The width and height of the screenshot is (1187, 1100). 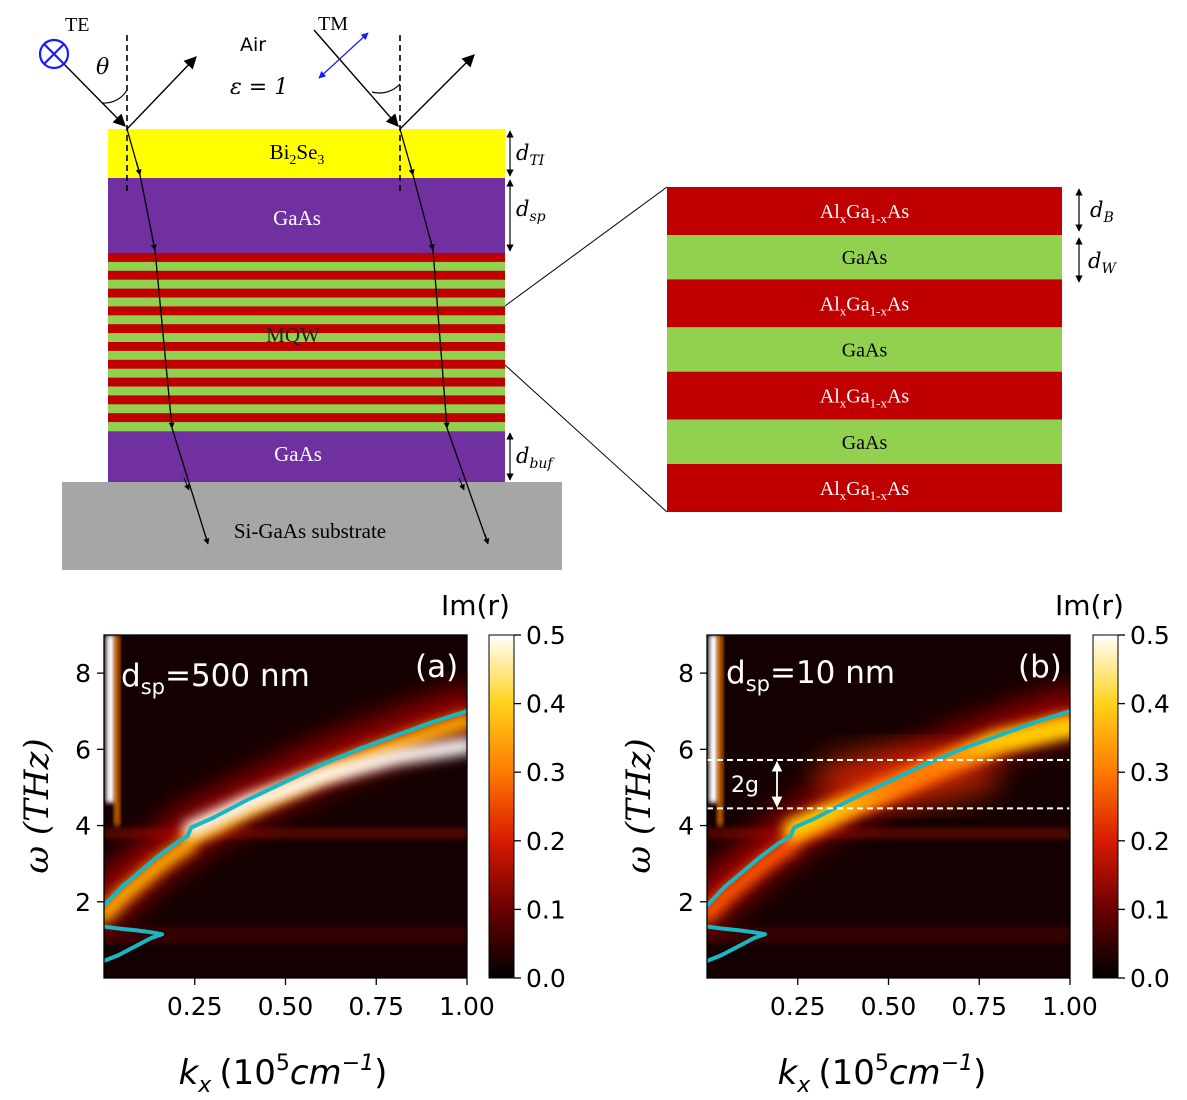 What do you see at coordinates (686, 749) in the screenshot?
I see `y-tick-label: 6` at bounding box center [686, 749].